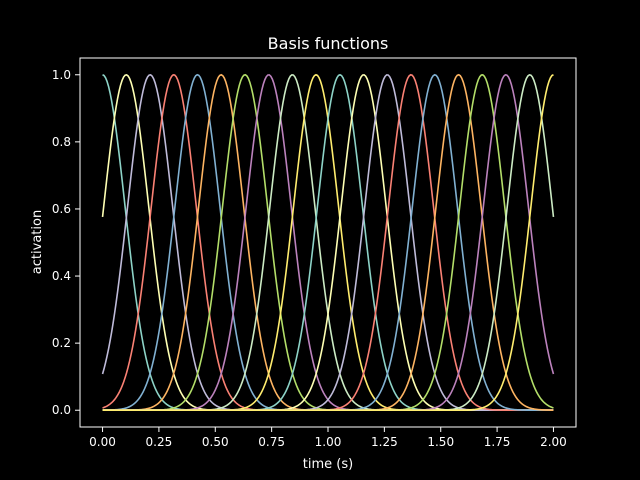 Image resolution: width=640 pixels, height=480 pixels. What do you see at coordinates (440, 442) in the screenshot?
I see `x-tick-label: 1.50` at bounding box center [440, 442].